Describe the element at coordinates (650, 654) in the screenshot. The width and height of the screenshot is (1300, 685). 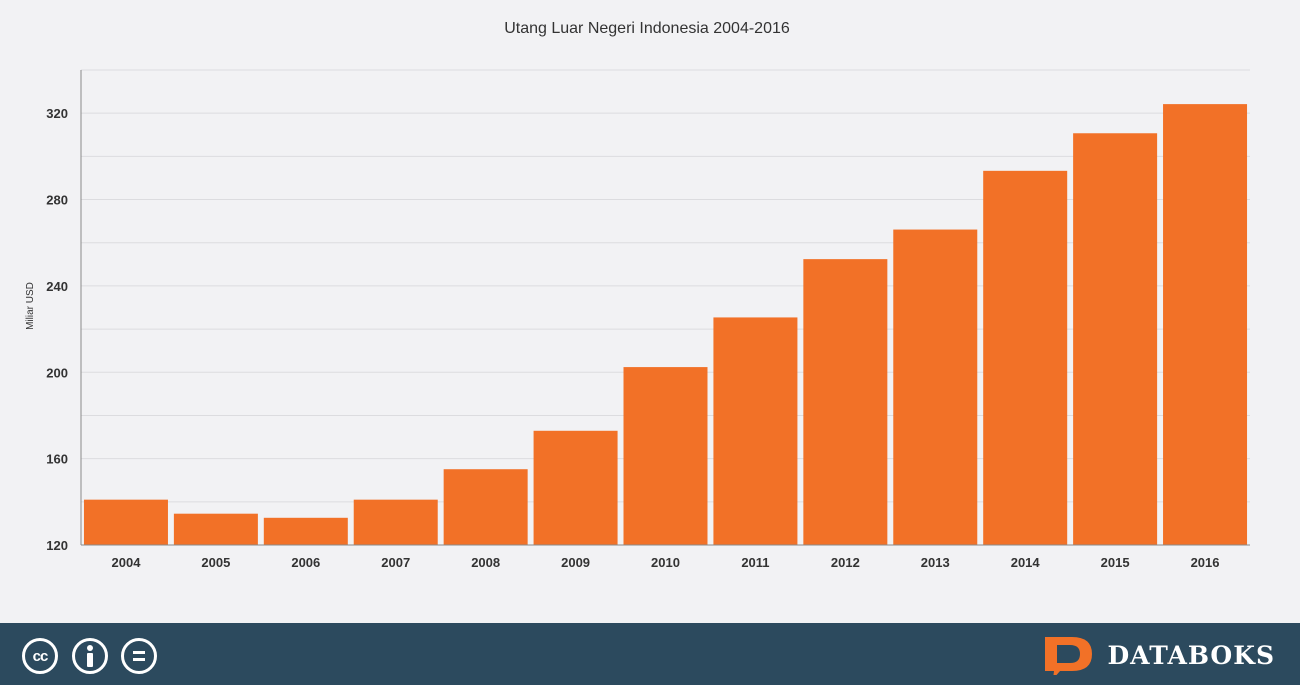
I see `footer-bar: cc D DATABOKS` at that location.